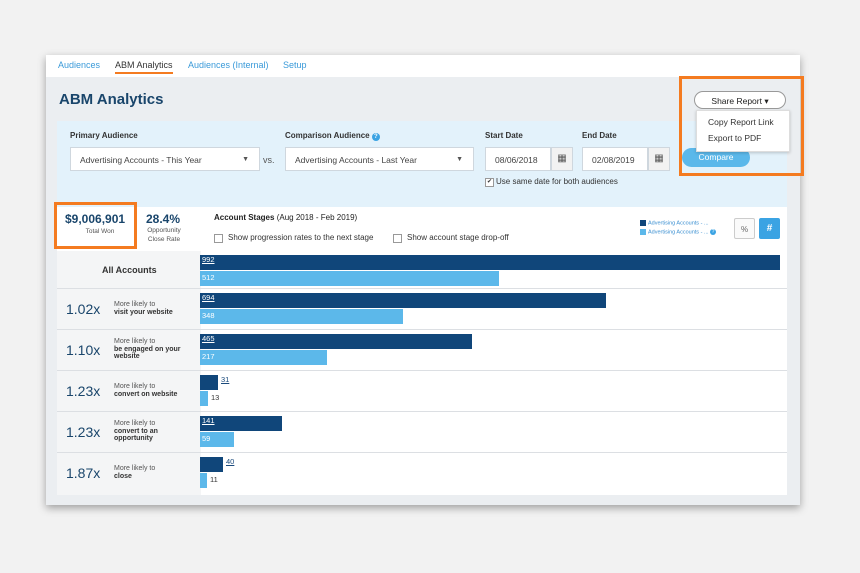 The image size is (860, 573). Describe the element at coordinates (489, 182) in the screenshot. I see `same-date-checkbox: ✔` at that location.